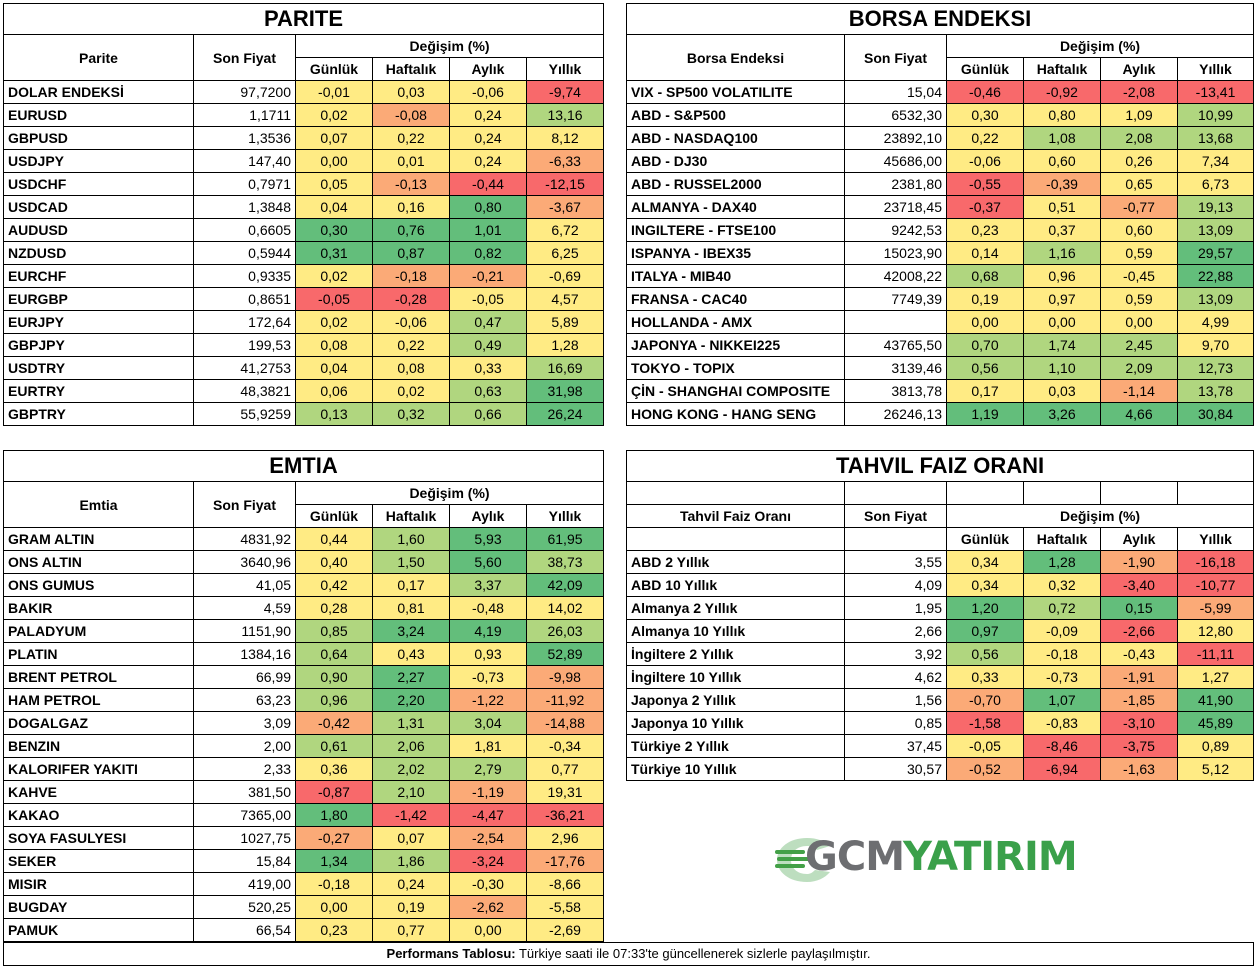 The height and width of the screenshot is (966, 1255). What do you see at coordinates (98, 504) in the screenshot?
I see `col-name-header: Emtia` at bounding box center [98, 504].